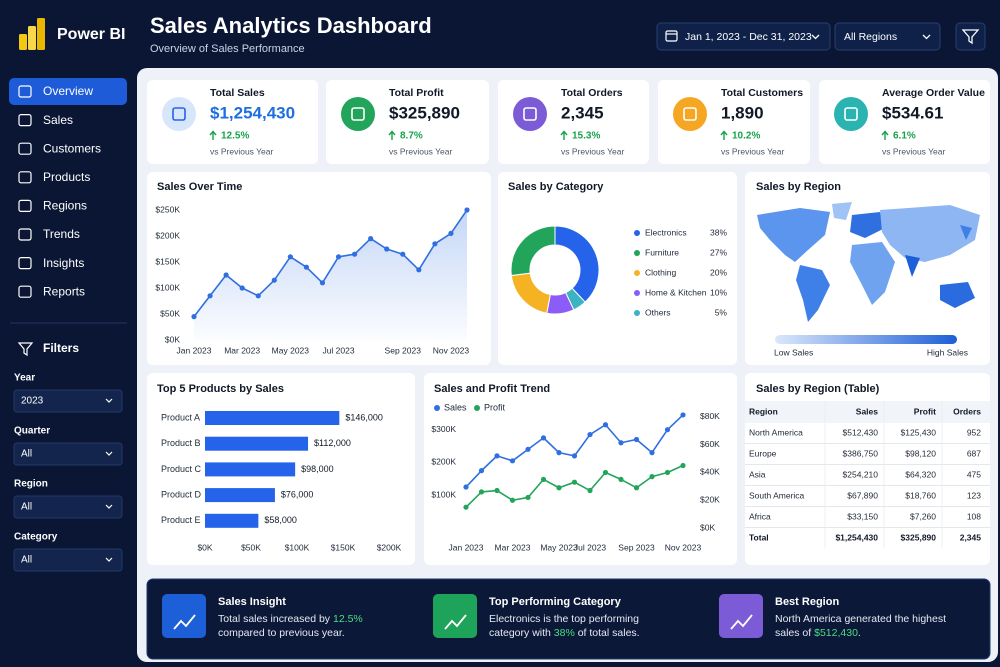 Image resolution: width=1000 pixels, height=667 pixels. I want to click on nav-item: Products, so click(54, 177).